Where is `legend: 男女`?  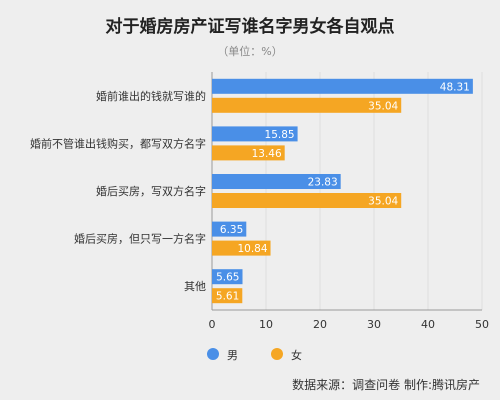 legend: 男女 is located at coordinates (254, 355).